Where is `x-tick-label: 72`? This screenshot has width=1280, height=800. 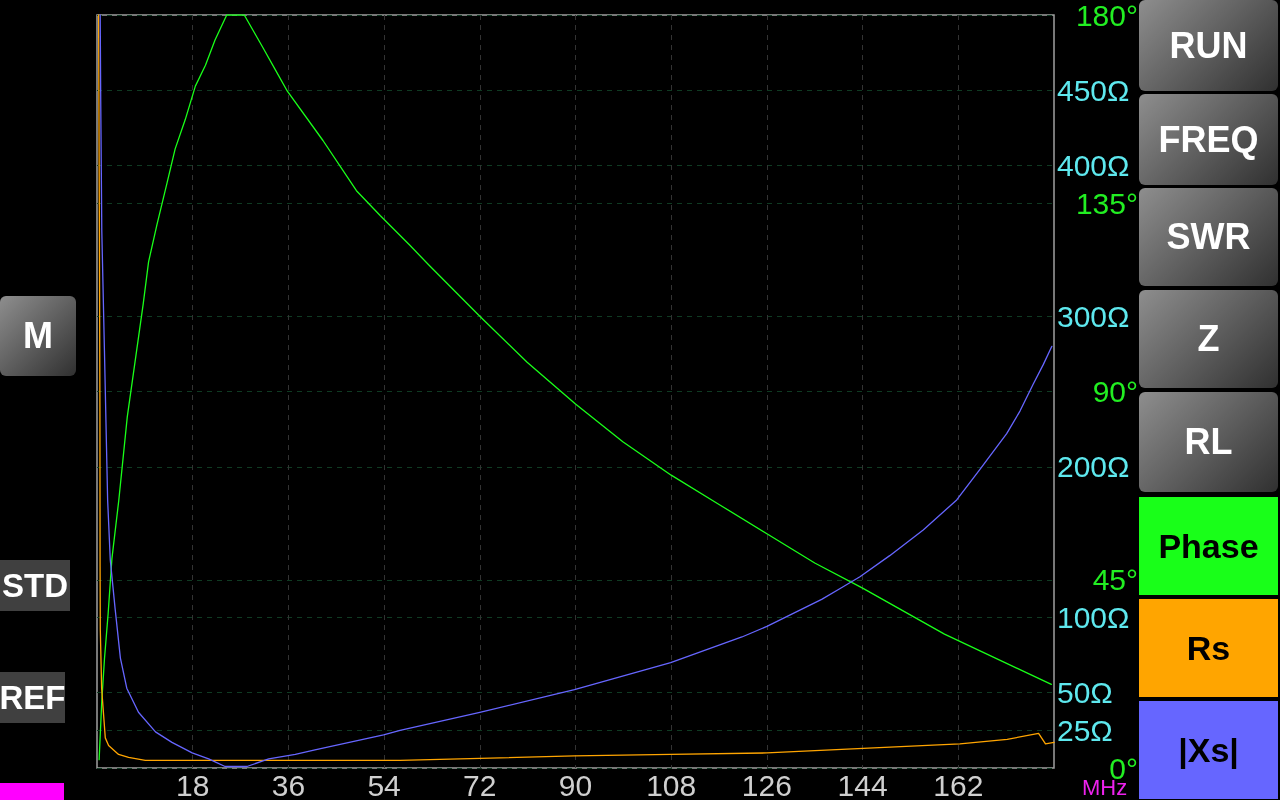 x-tick-label: 72 is located at coordinates (480, 784).